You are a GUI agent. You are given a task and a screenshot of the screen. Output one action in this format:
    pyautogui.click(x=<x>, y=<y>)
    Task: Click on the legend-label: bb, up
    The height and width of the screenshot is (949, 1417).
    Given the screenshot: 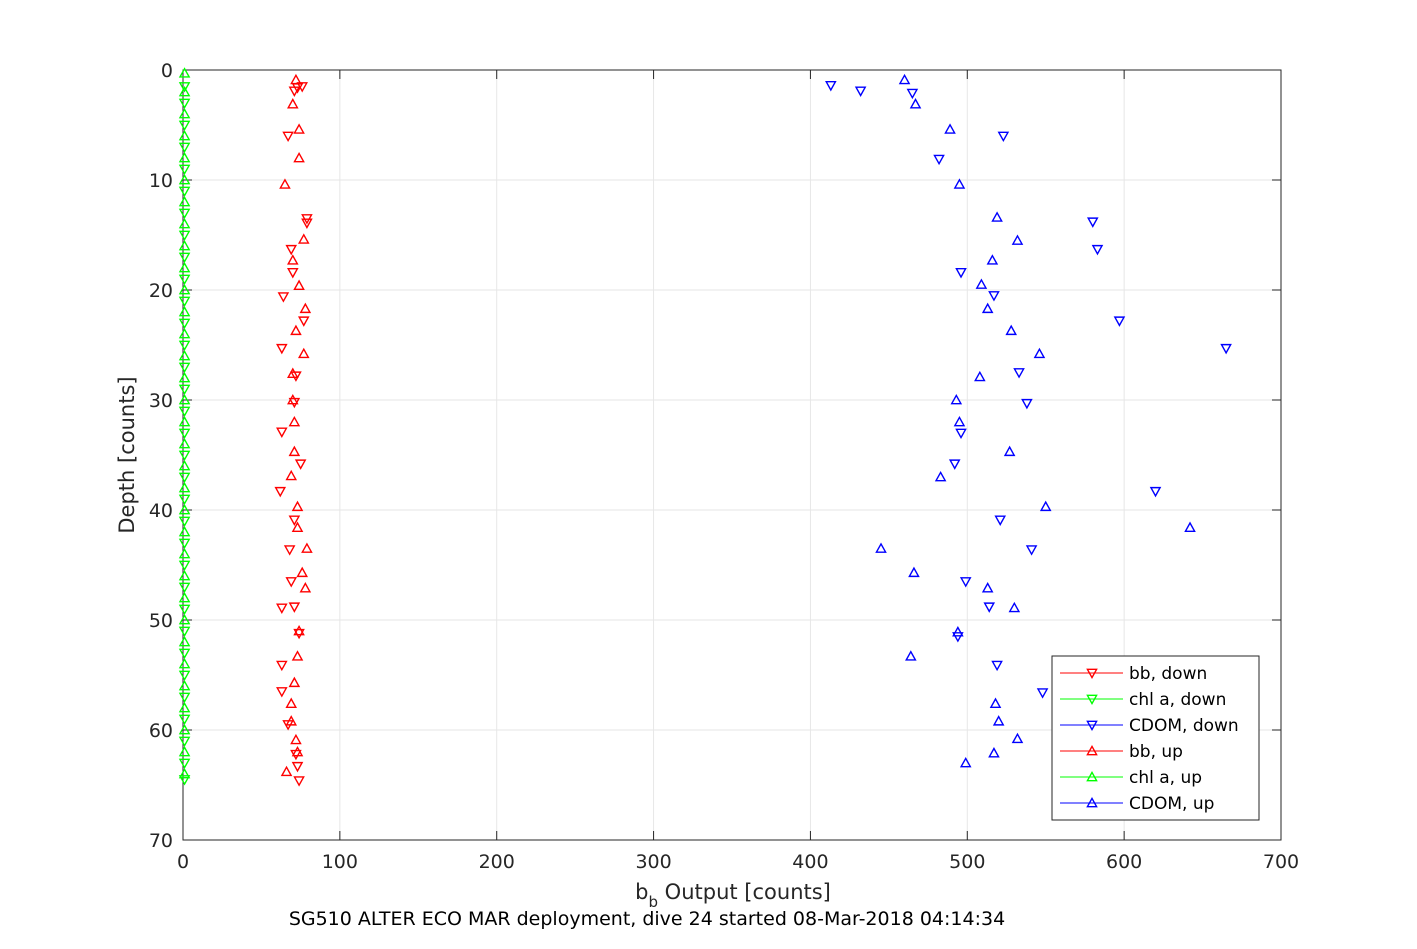 What is the action you would take?
    pyautogui.click(x=1156, y=752)
    